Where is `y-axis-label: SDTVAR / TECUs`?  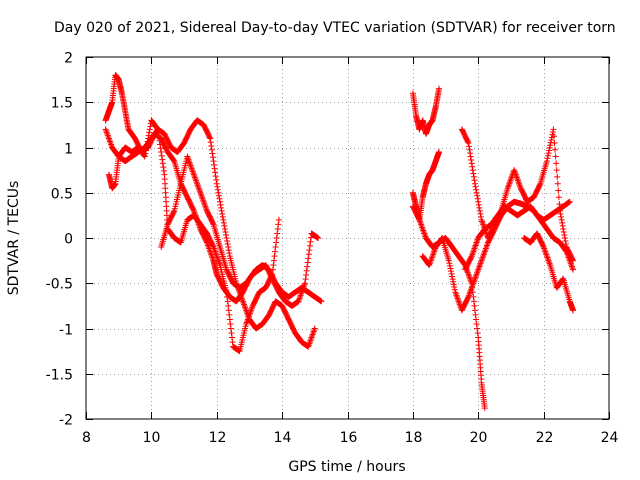
y-axis-label: SDTVAR / TECUs is located at coordinates (14, 238).